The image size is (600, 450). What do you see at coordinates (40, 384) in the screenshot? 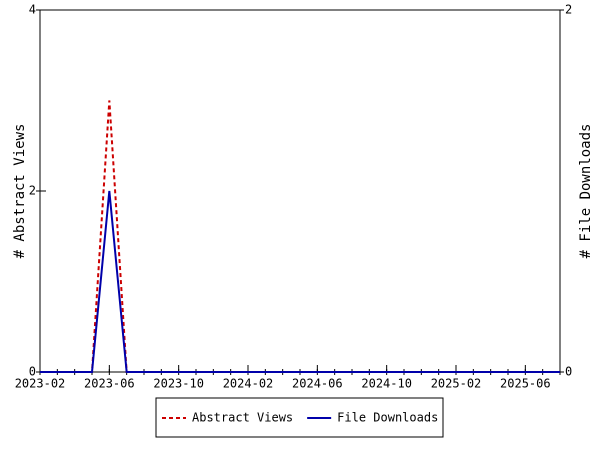
I see `x-tick-label: 2023-02` at bounding box center [40, 384].